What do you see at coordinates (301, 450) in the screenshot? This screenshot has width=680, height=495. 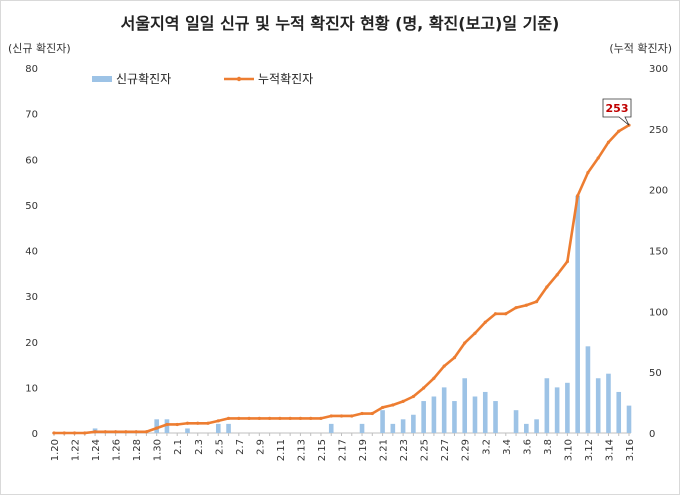 I see `x-tick-label: 2.13` at bounding box center [301, 450].